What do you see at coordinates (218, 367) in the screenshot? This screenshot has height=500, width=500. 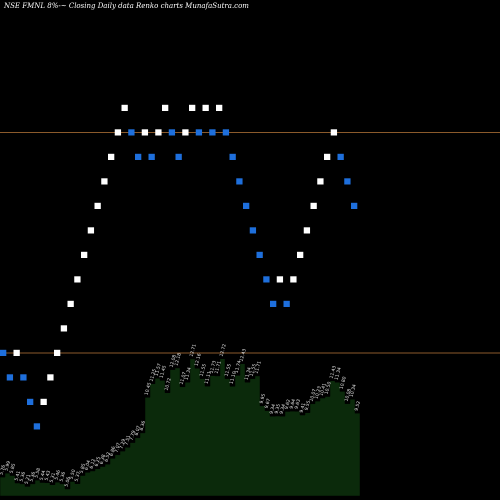 I see `volume-label: 11.71` at bounding box center [218, 367].